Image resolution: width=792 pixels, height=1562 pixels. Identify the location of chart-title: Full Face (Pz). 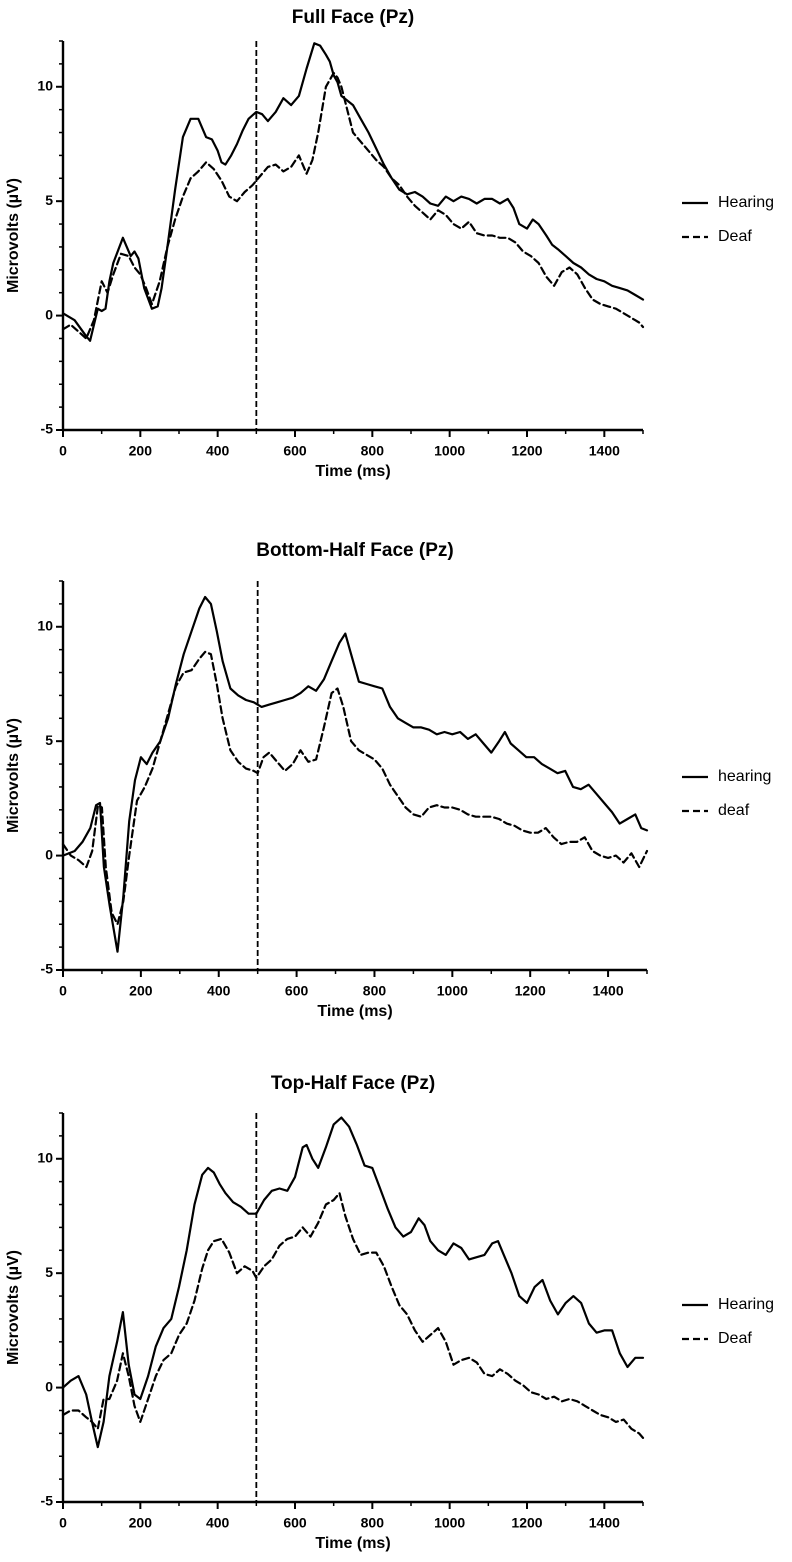
(353, 17).